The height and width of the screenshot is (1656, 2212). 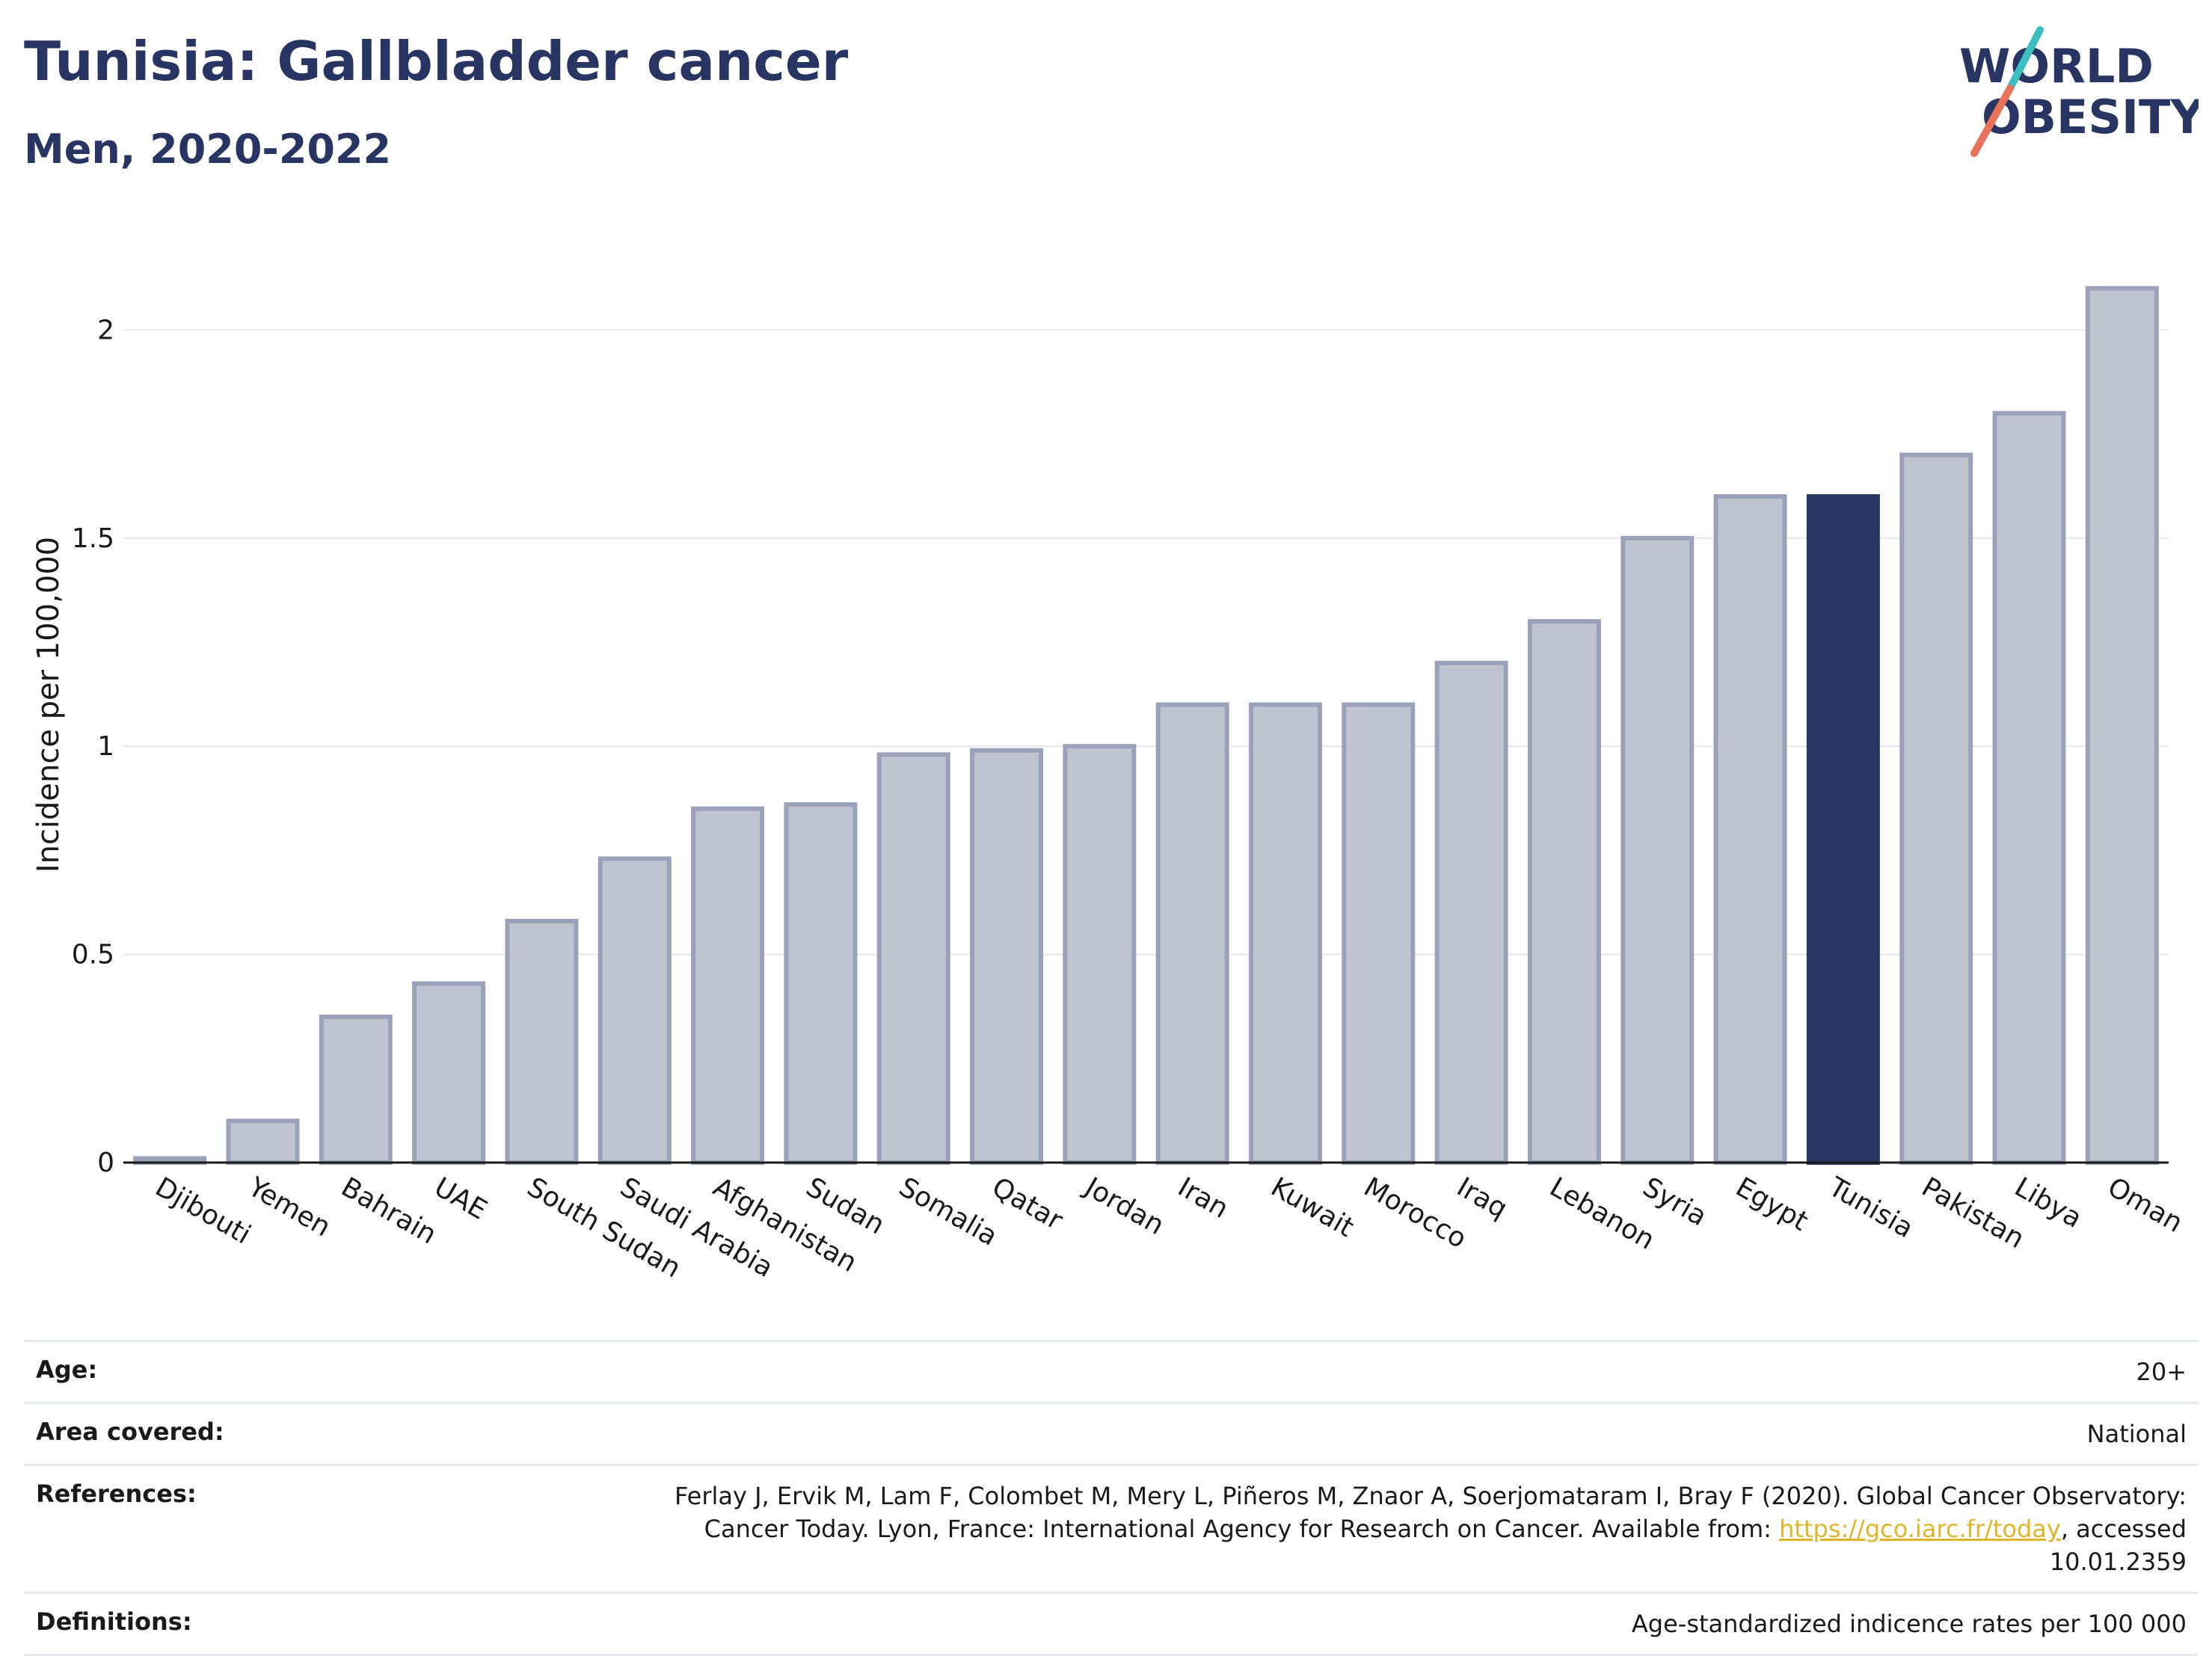 What do you see at coordinates (1871, 1208) in the screenshot?
I see `x-tick-label: Tunisia` at bounding box center [1871, 1208].